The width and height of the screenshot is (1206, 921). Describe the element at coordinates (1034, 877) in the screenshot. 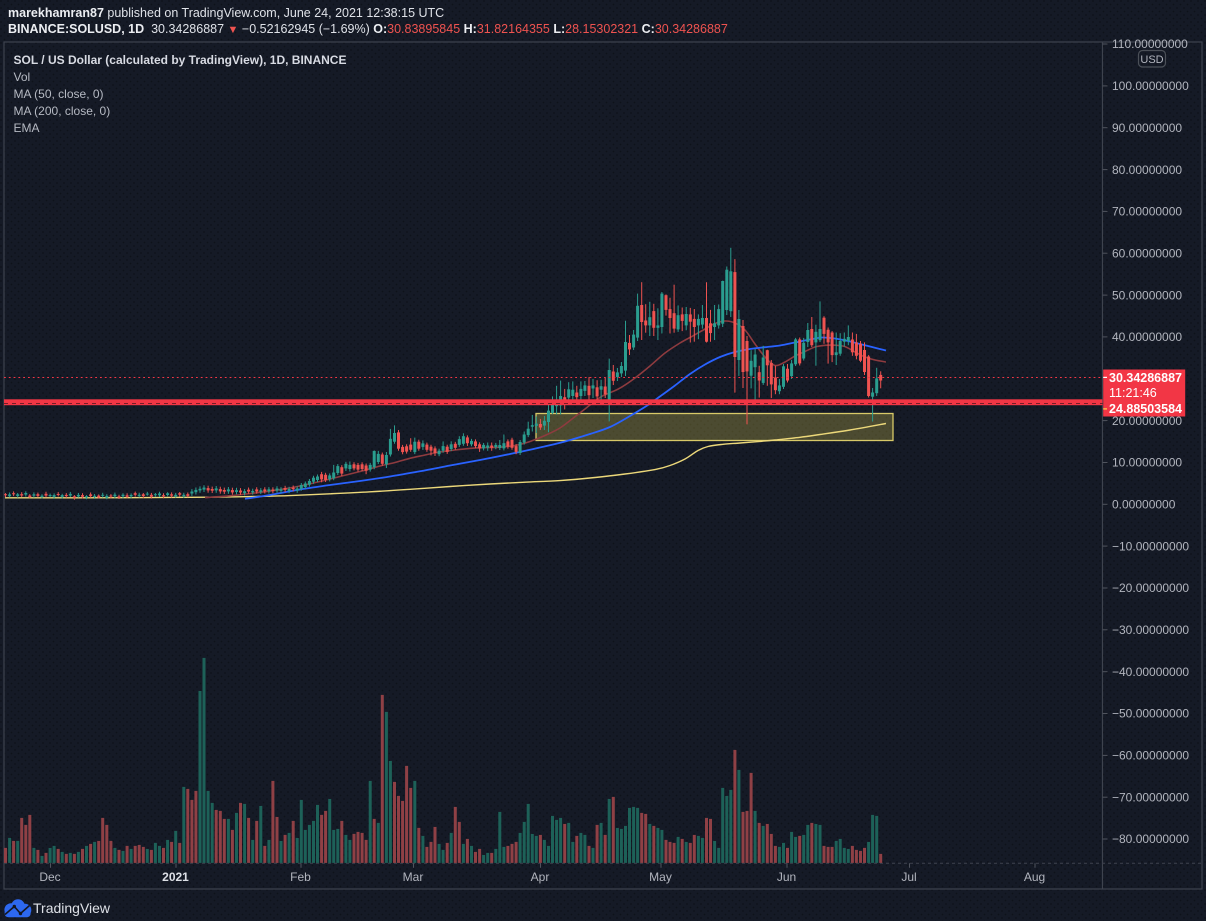

I see `svg-text: Aug` at that location.